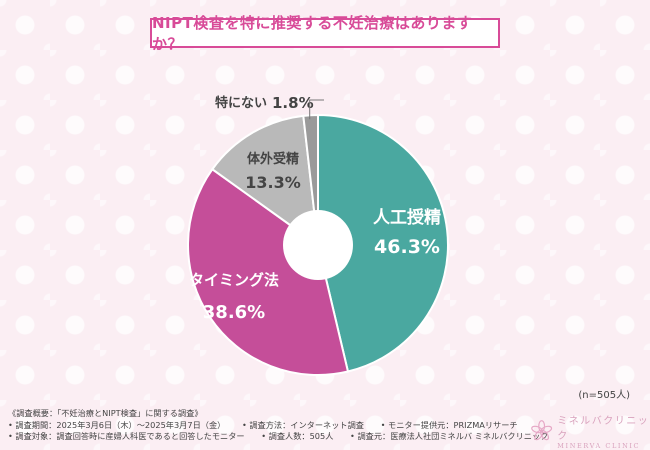  What do you see at coordinates (302, 424) in the screenshot?
I see `survey-method: • 調査方法：インターネット調査` at bounding box center [302, 424].